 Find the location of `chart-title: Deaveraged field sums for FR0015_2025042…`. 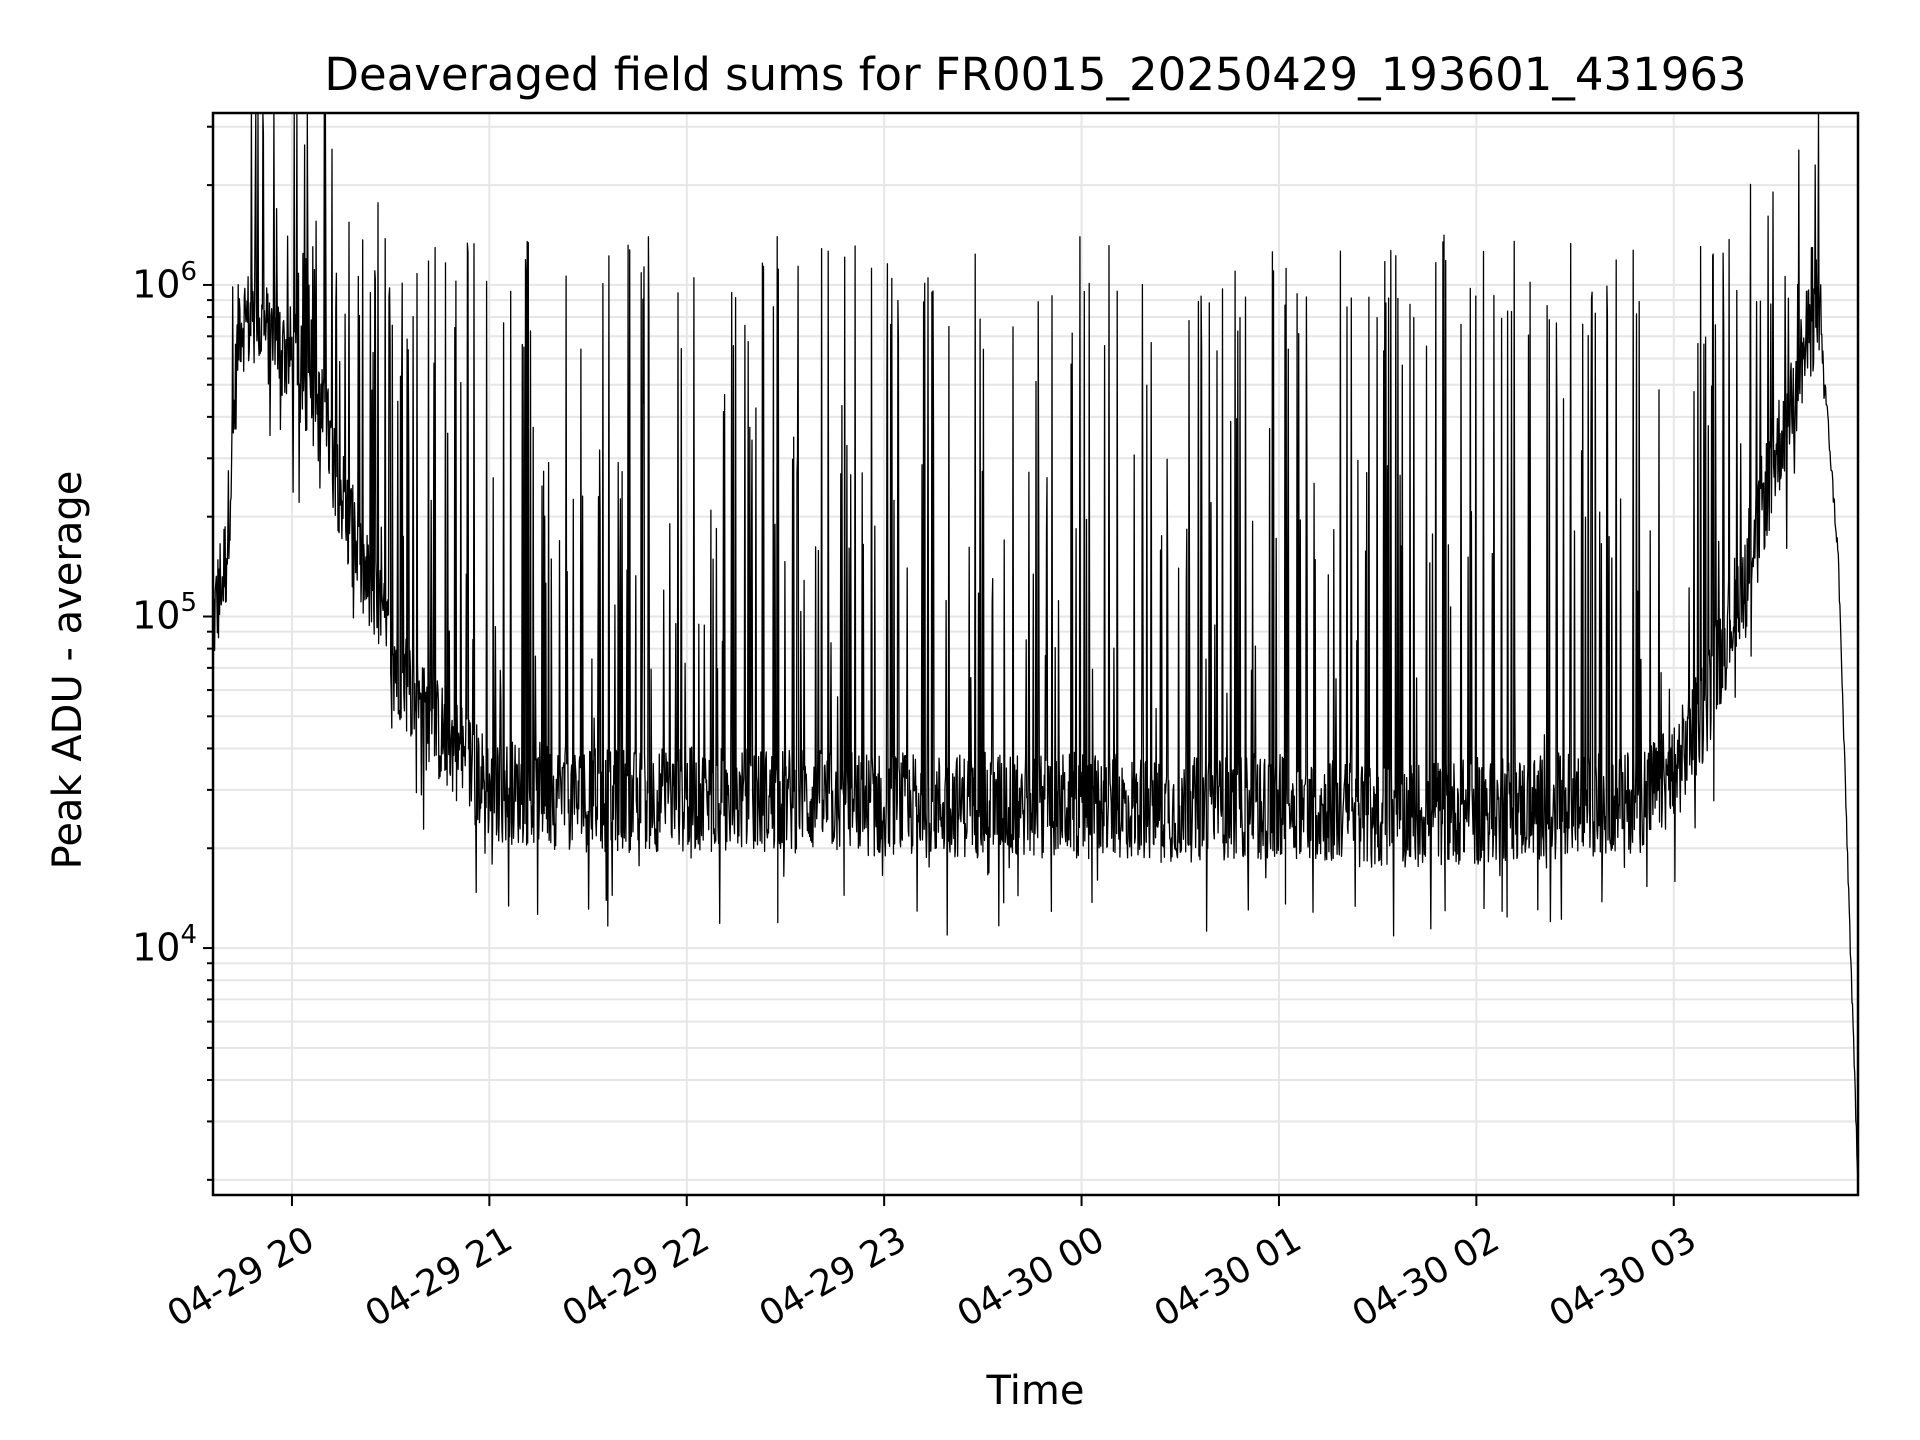

chart-title: Deaveraged field sums for FR0015_2025042… is located at coordinates (1035, 74).